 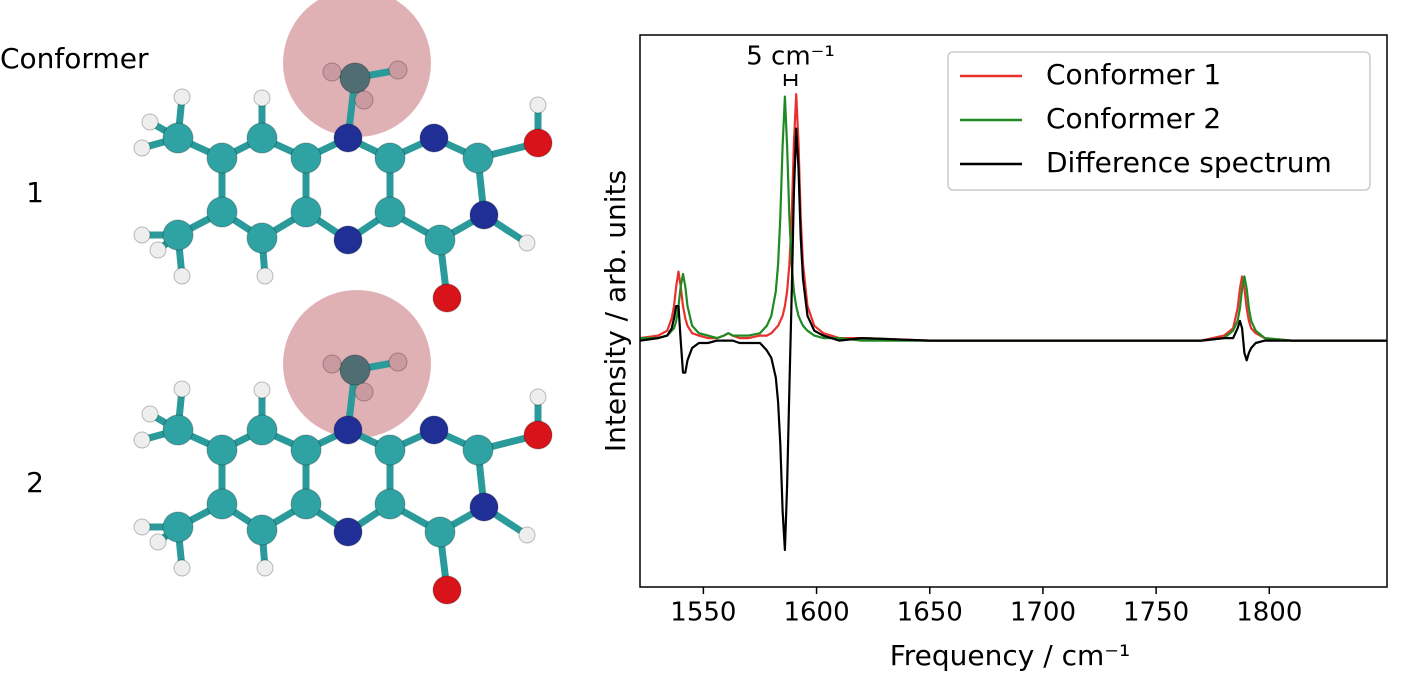 What do you see at coordinates (703, 613) in the screenshot?
I see `x-tick-label: 1550` at bounding box center [703, 613].